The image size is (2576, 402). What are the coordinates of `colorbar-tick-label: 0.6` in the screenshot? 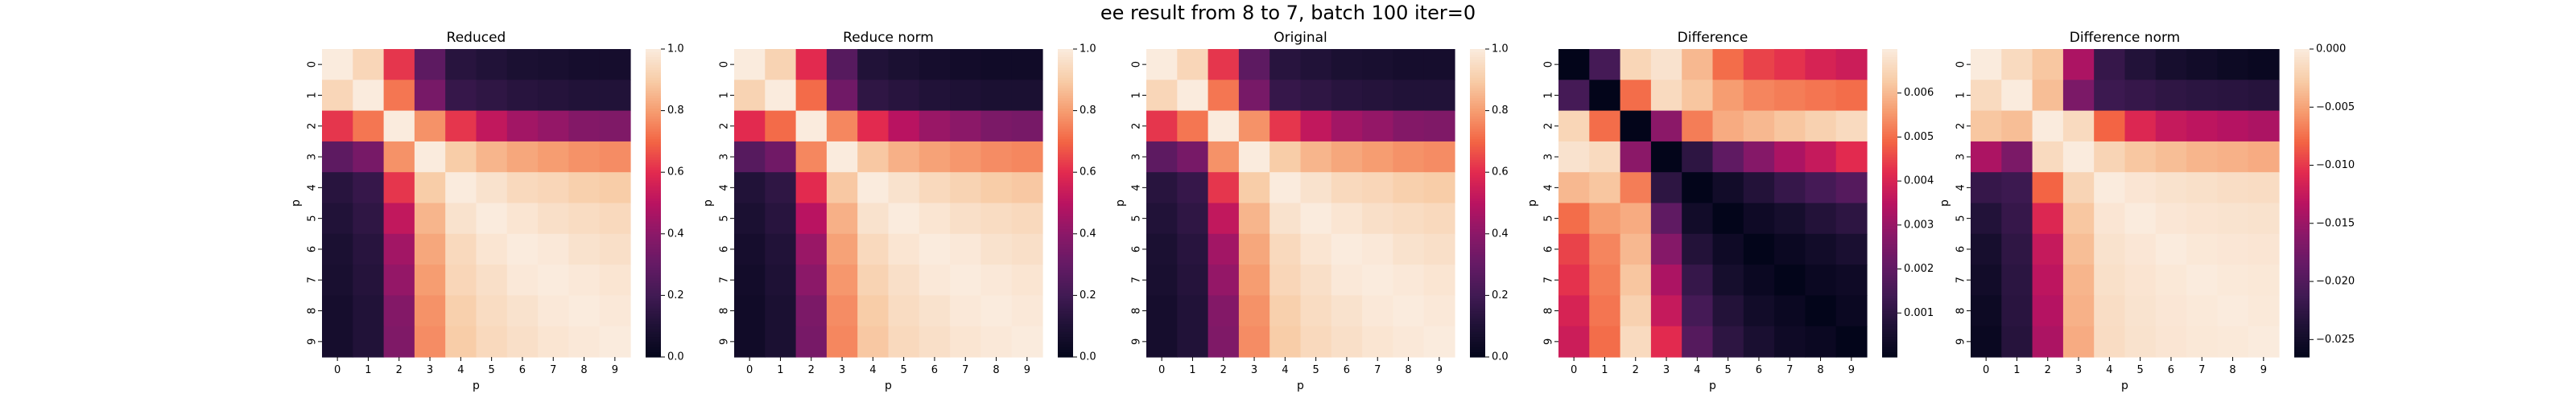 It's located at (675, 172).